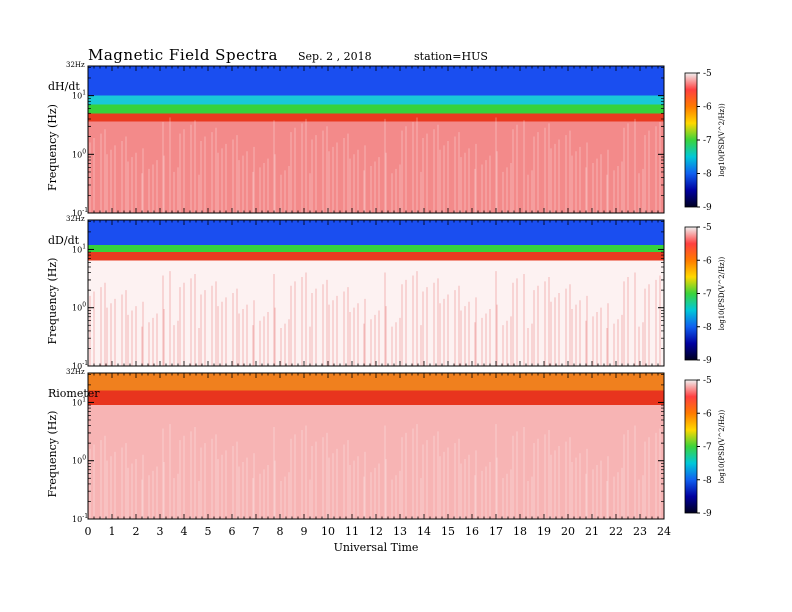 This screenshot has width=792, height=612. I want to click on y-top-label-0: 32Hz, so click(75, 65).